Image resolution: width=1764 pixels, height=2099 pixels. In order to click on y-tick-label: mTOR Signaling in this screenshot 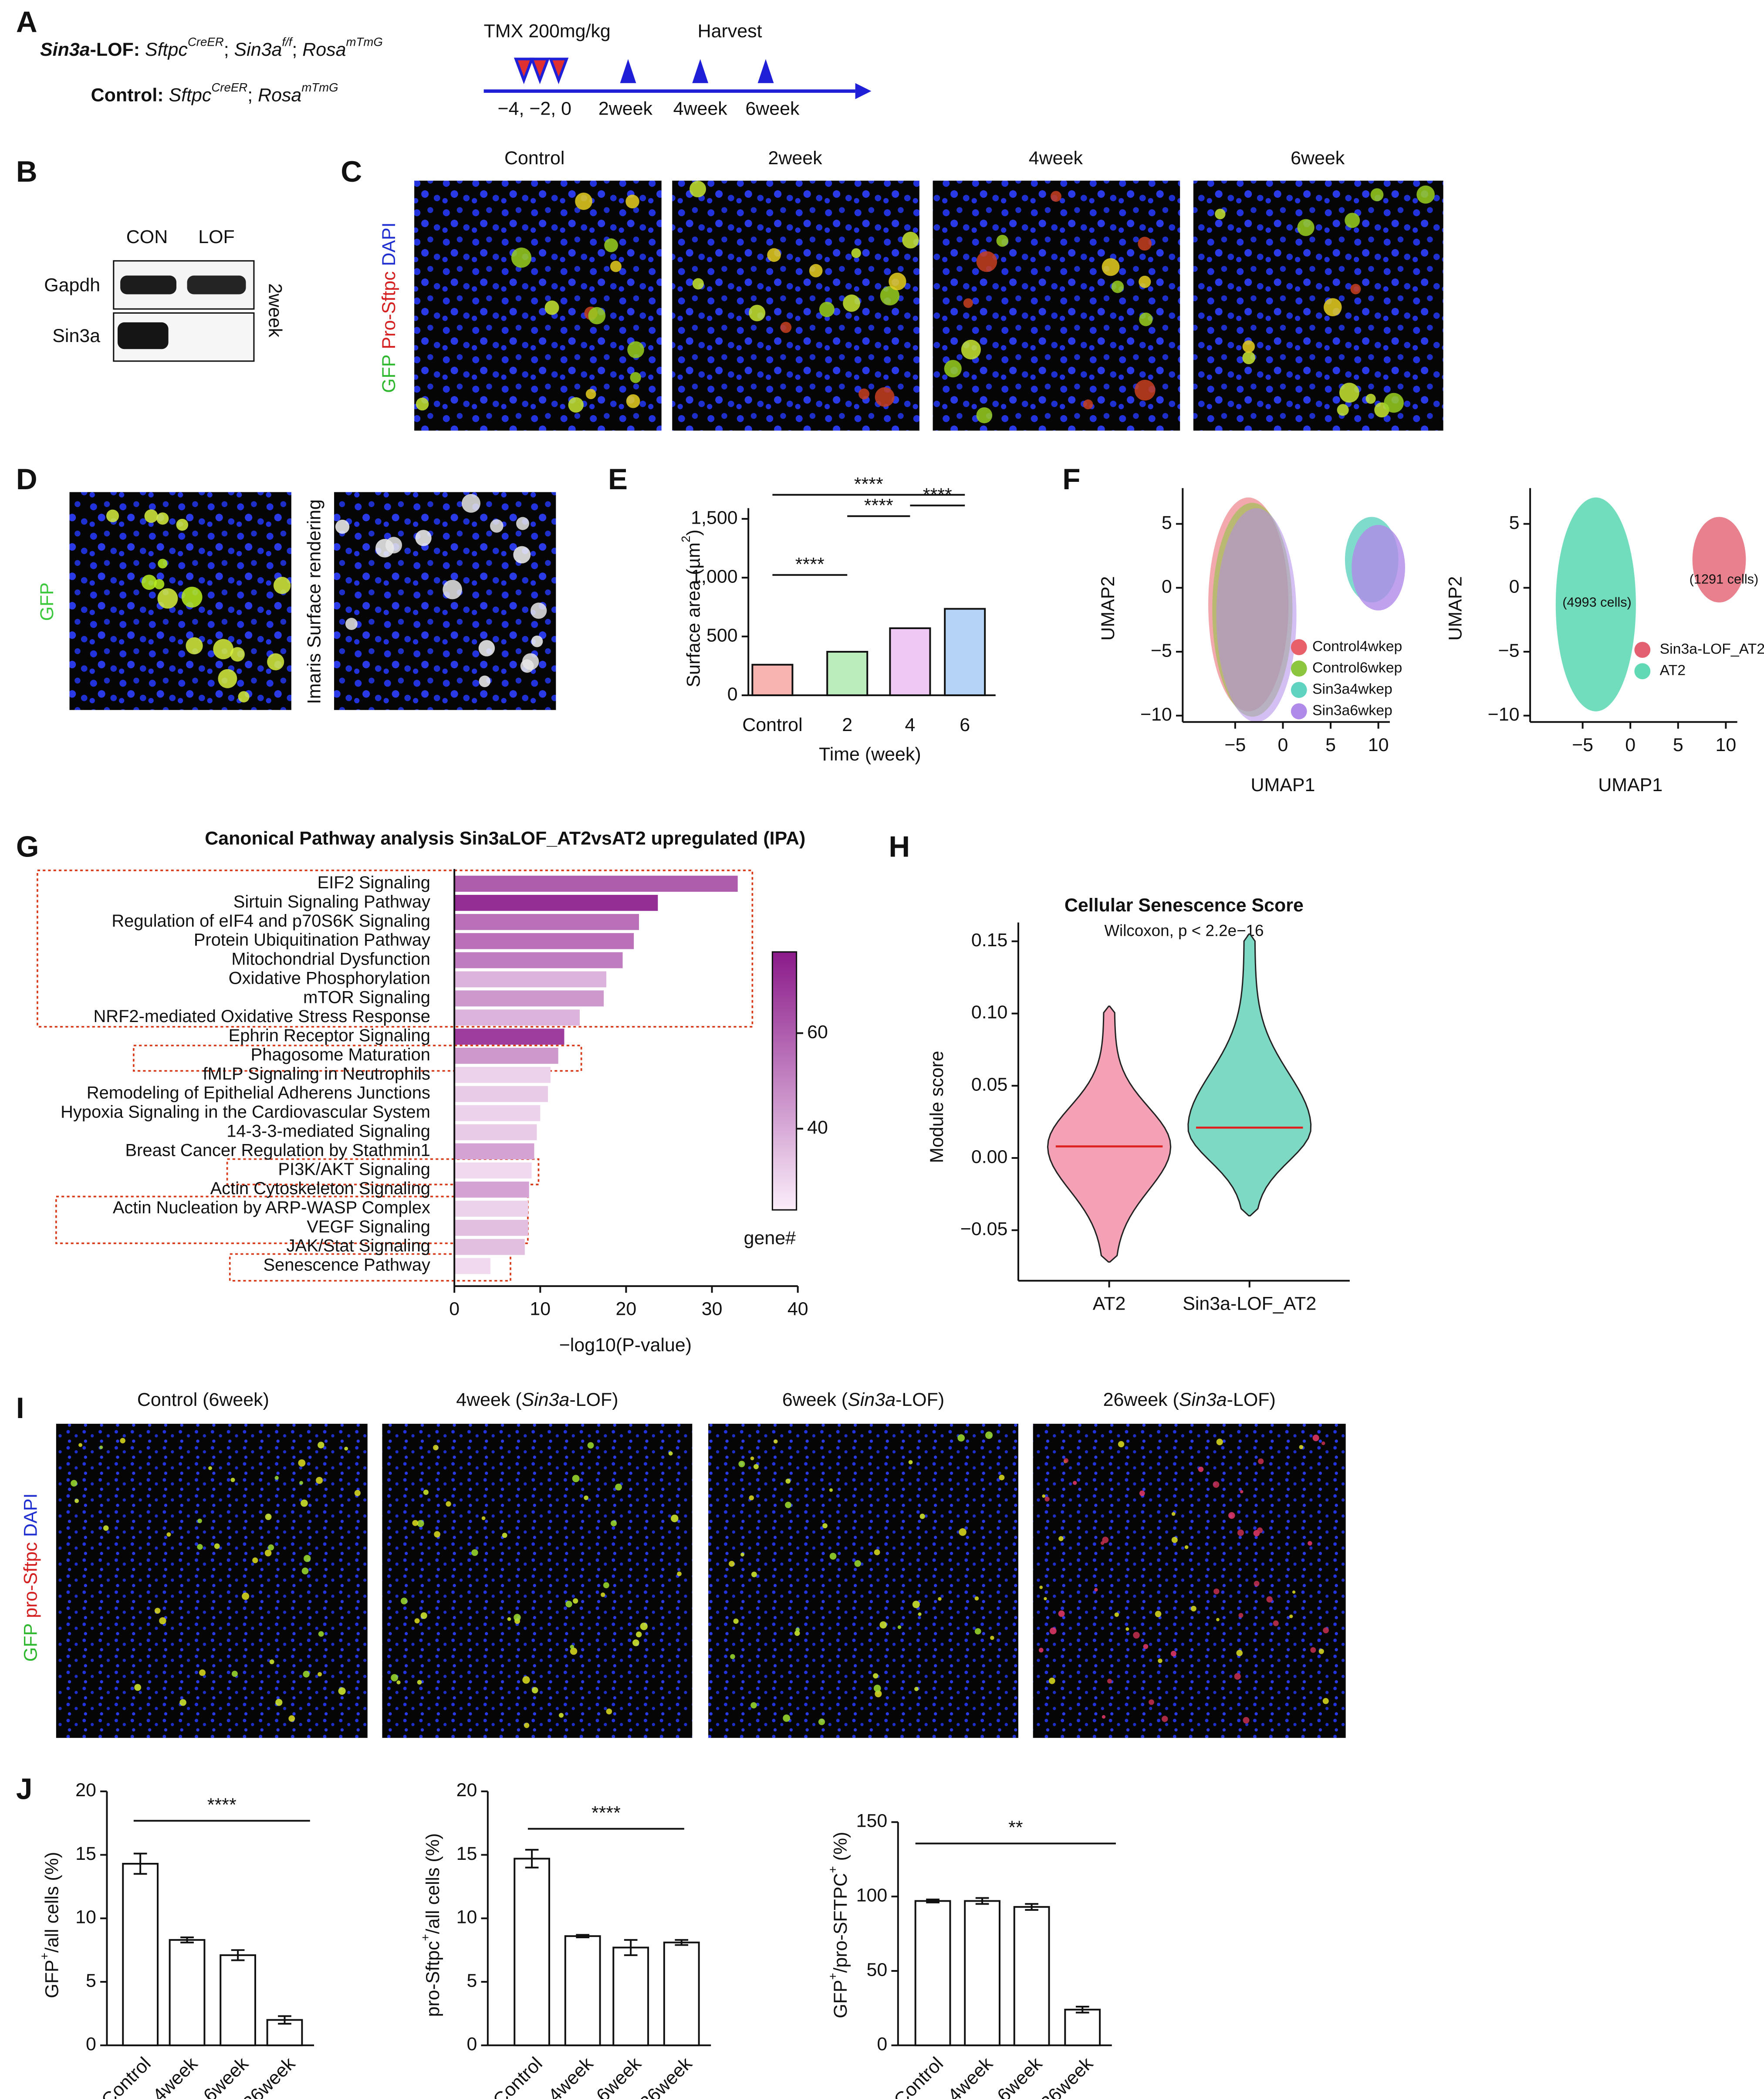, I will do `click(366, 997)`.